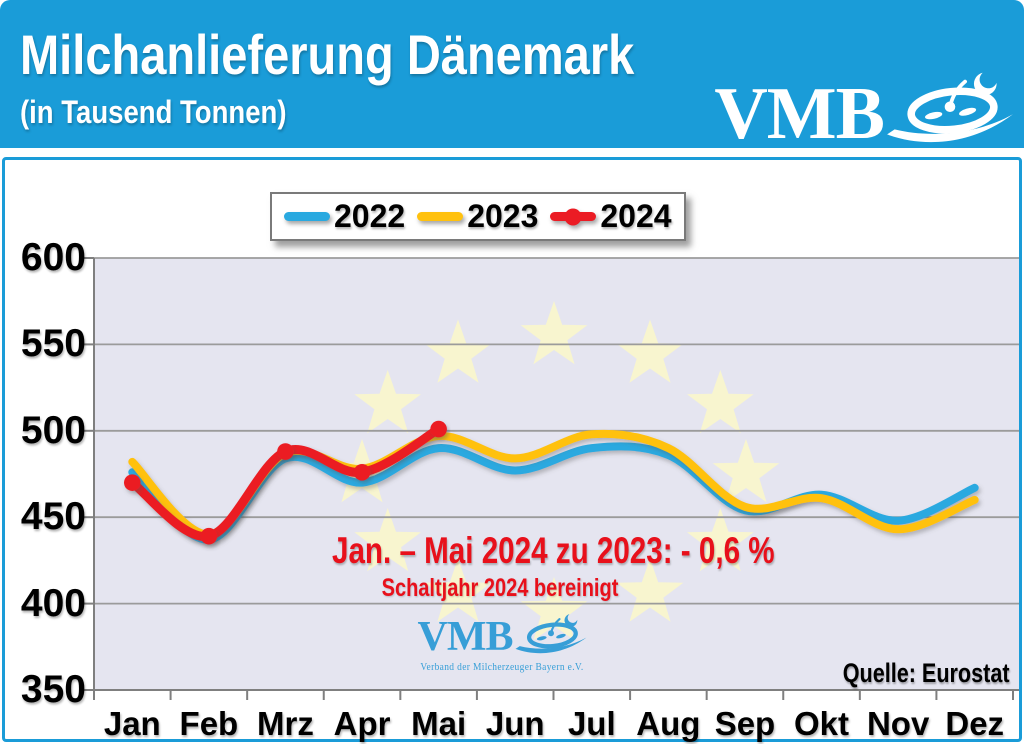  Describe the element at coordinates (53, 603) in the screenshot. I see `y-tick-label: 400` at that location.